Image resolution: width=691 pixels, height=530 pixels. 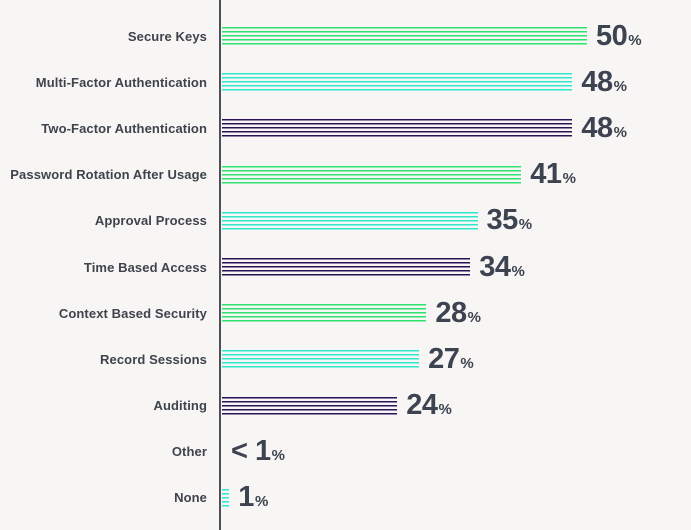 I want to click on bar-area: 24%, so click(x=455, y=405).